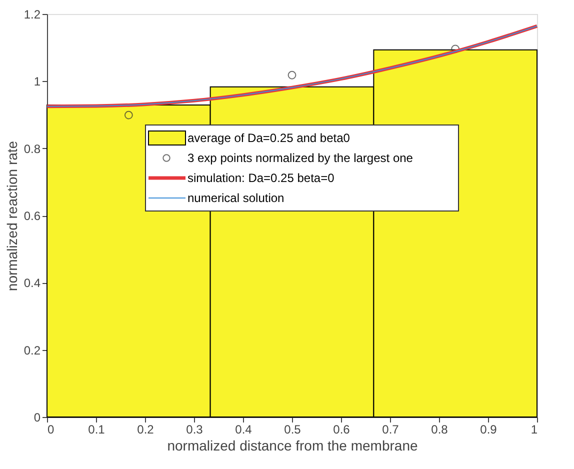 The height and width of the screenshot is (469, 574). Describe the element at coordinates (37, 81) in the screenshot. I see `y-tick-label: 1` at that location.